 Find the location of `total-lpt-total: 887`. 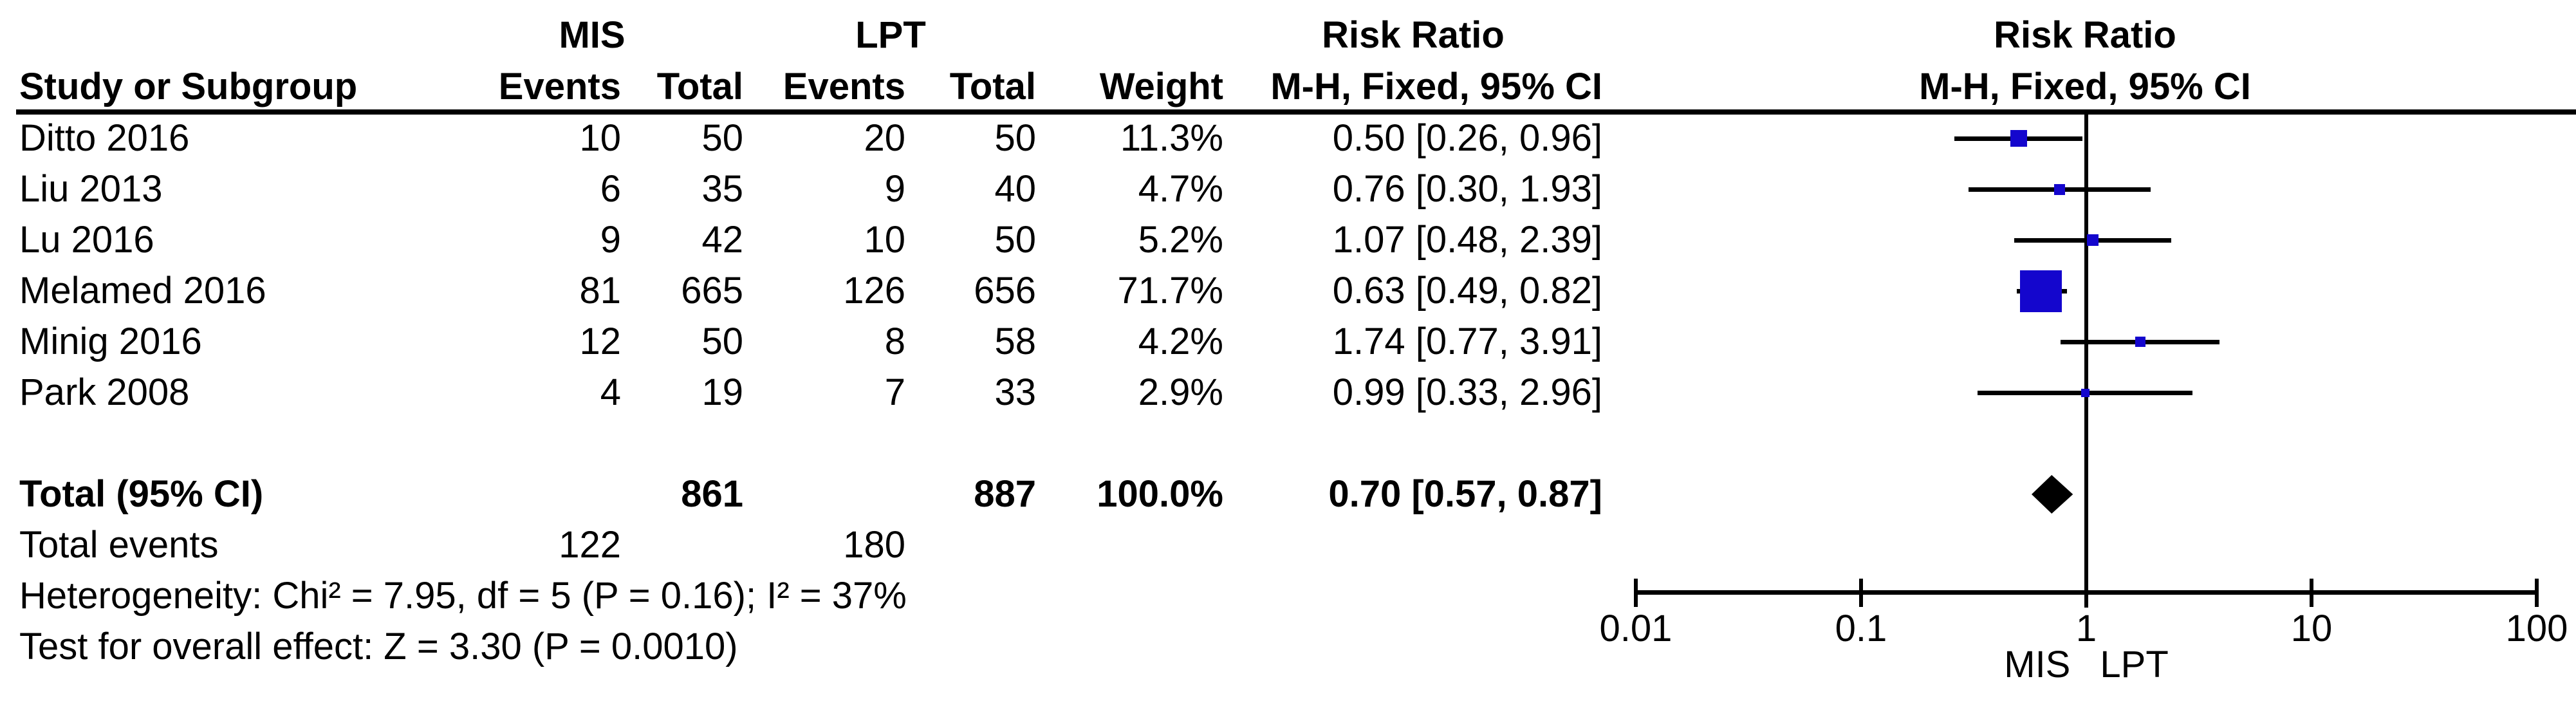

total-lpt-total: 887 is located at coordinates (1005, 494).